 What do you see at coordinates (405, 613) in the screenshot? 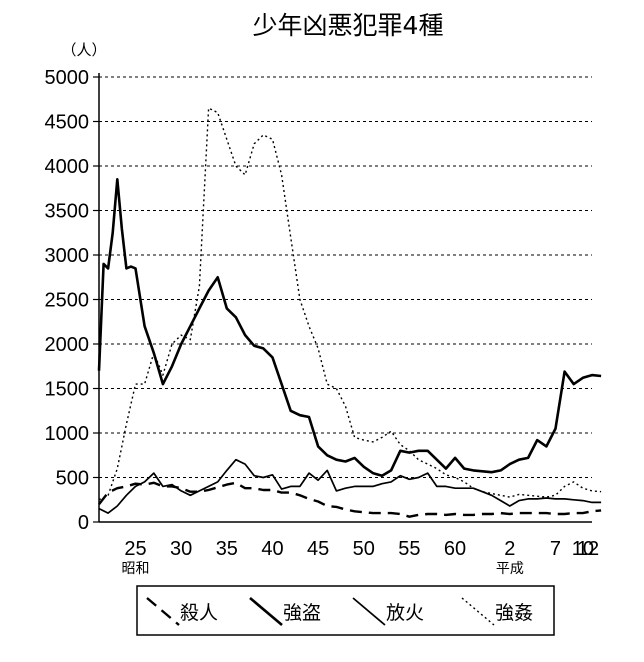
I see `legend-label: 放火` at bounding box center [405, 613].